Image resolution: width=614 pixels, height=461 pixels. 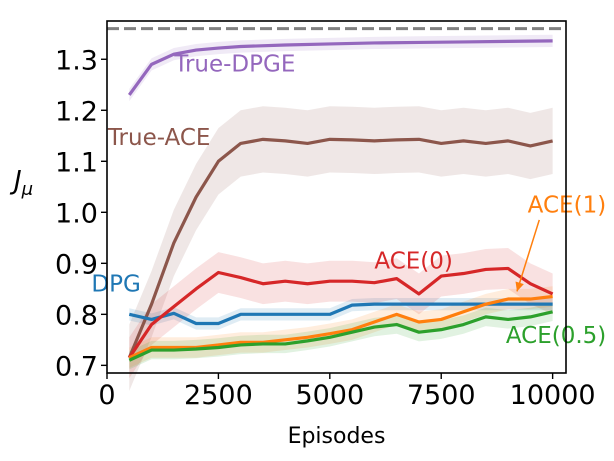 I want to click on label-ace-0: ACE(0), so click(x=413, y=261).